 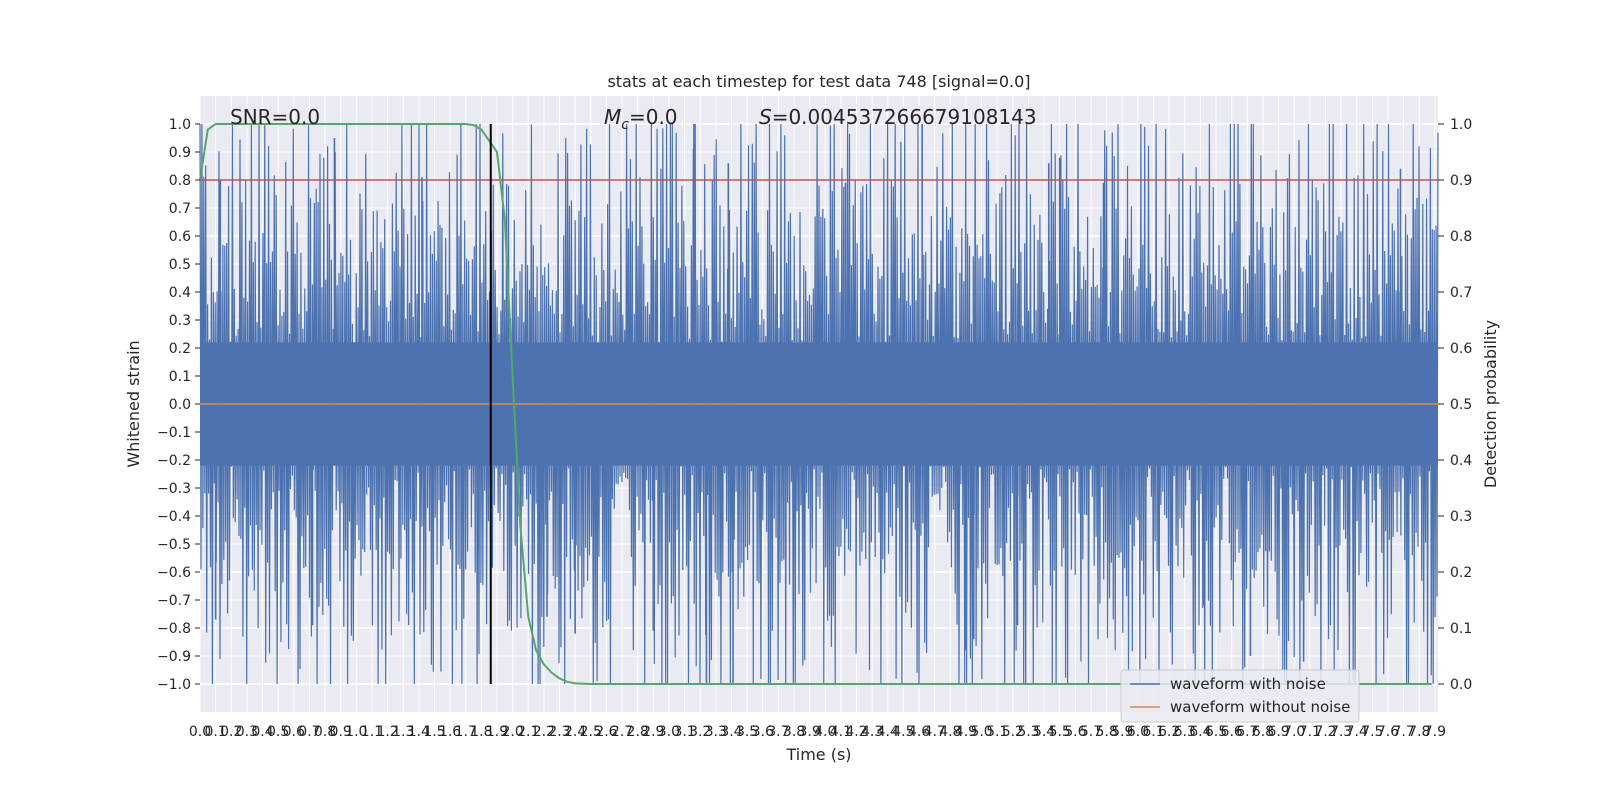 I want to click on x-tick-label: 4.1, so click(x=841, y=732).